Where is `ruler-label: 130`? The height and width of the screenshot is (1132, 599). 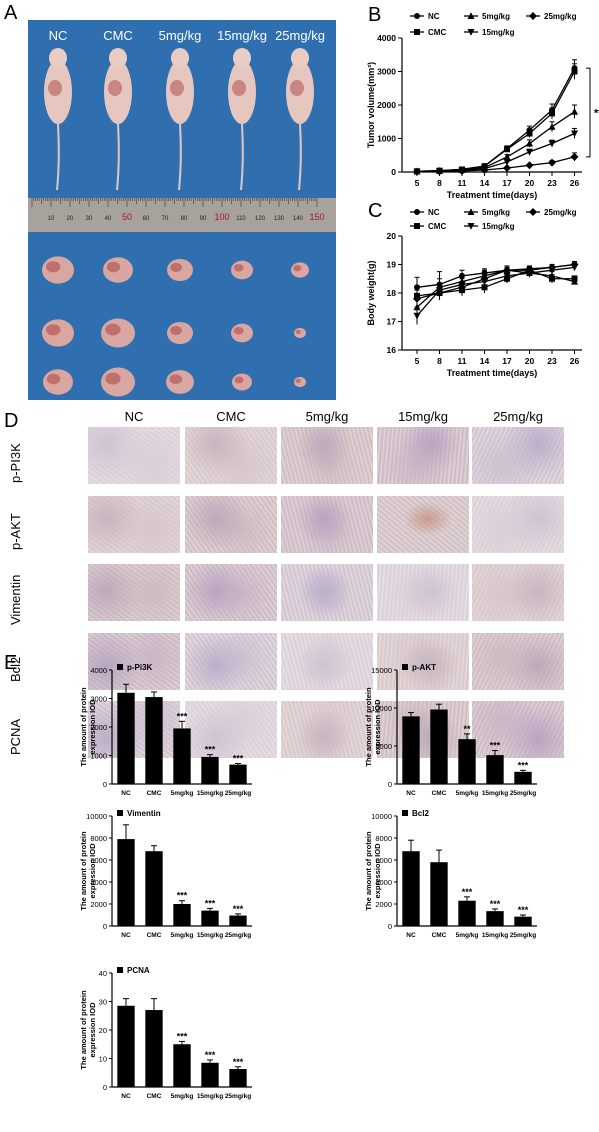
ruler-label: 130 is located at coordinates (279, 219).